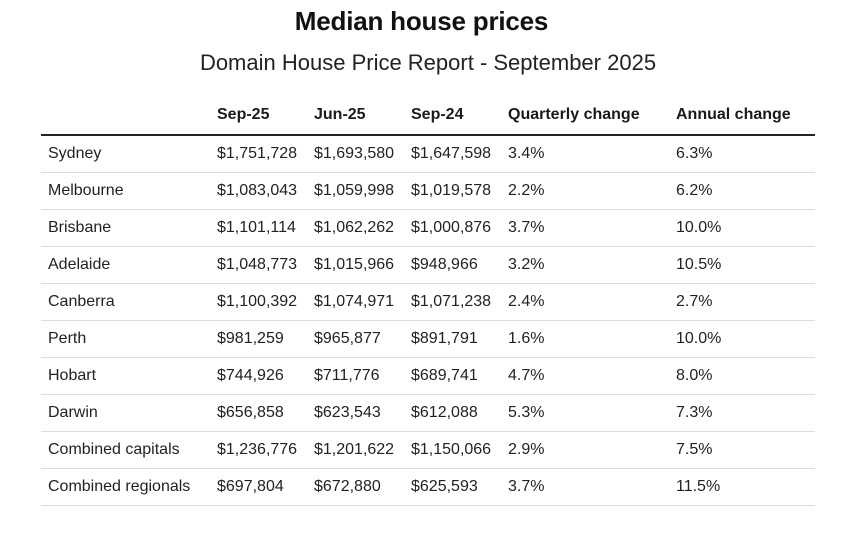 The width and height of the screenshot is (843, 534). Describe the element at coordinates (585, 376) in the screenshot. I see `quarterly-change-cell: 4.7%` at that location.